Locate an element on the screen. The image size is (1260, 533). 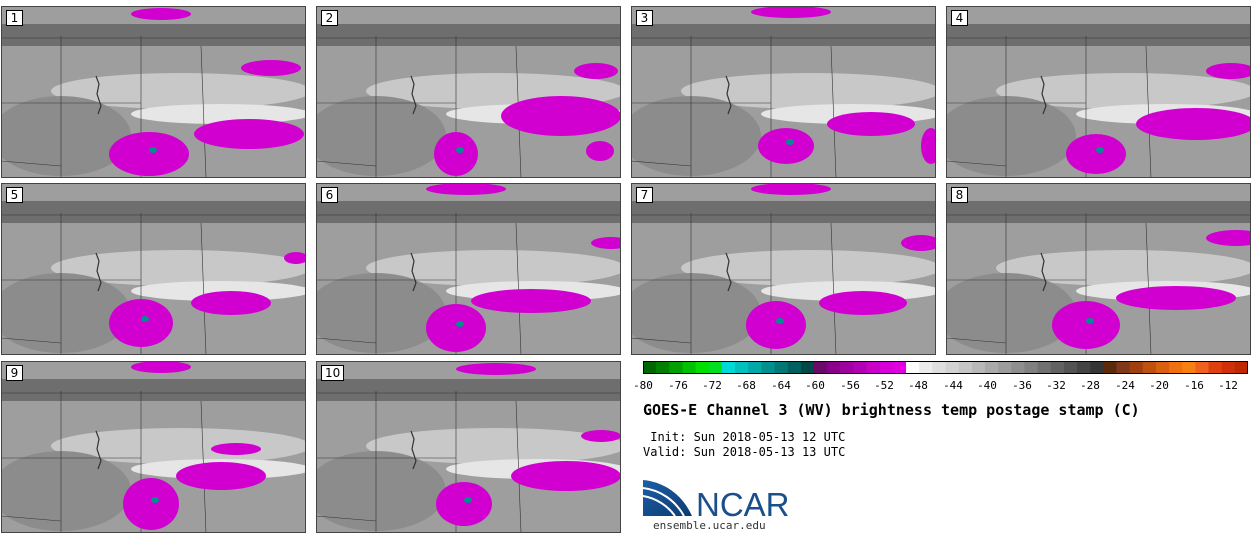
ncar-logo: NCAR is located at coordinates (716, 501).